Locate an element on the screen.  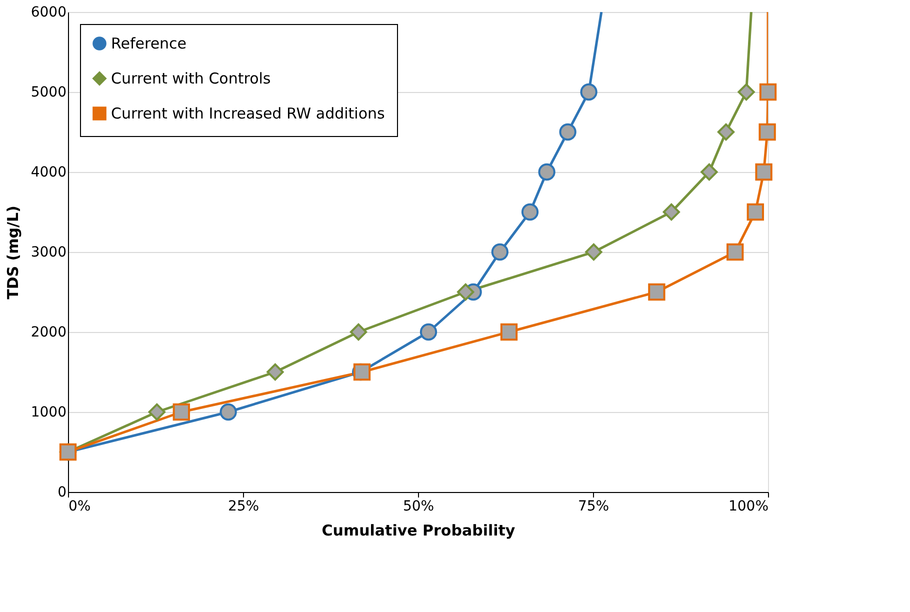
y-tick-label: 6000 is located at coordinates (48, 12).